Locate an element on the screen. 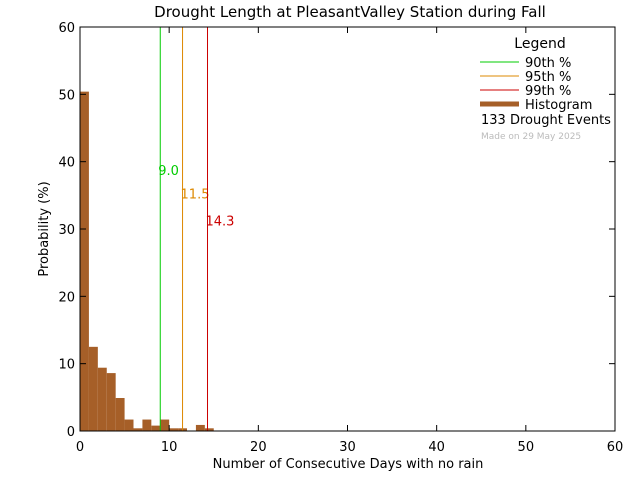 This screenshot has height=480, width=640. legend-entry-label: 99th % is located at coordinates (548, 91).